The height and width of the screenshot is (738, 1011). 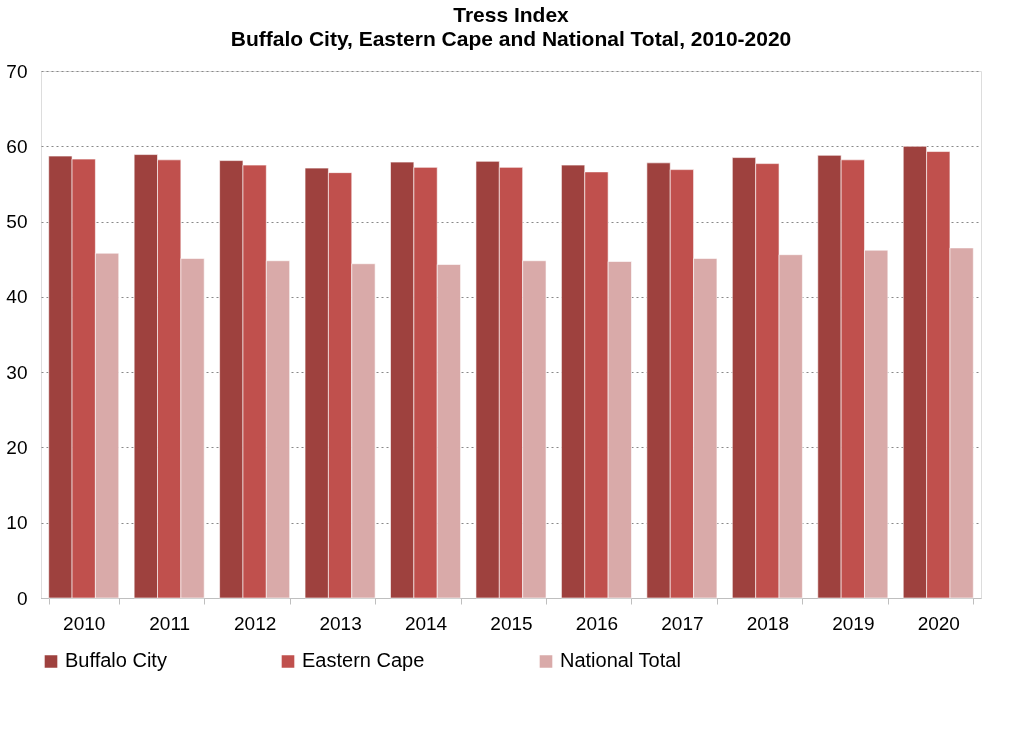 I want to click on x-tick-label: 2015, so click(x=511, y=623).